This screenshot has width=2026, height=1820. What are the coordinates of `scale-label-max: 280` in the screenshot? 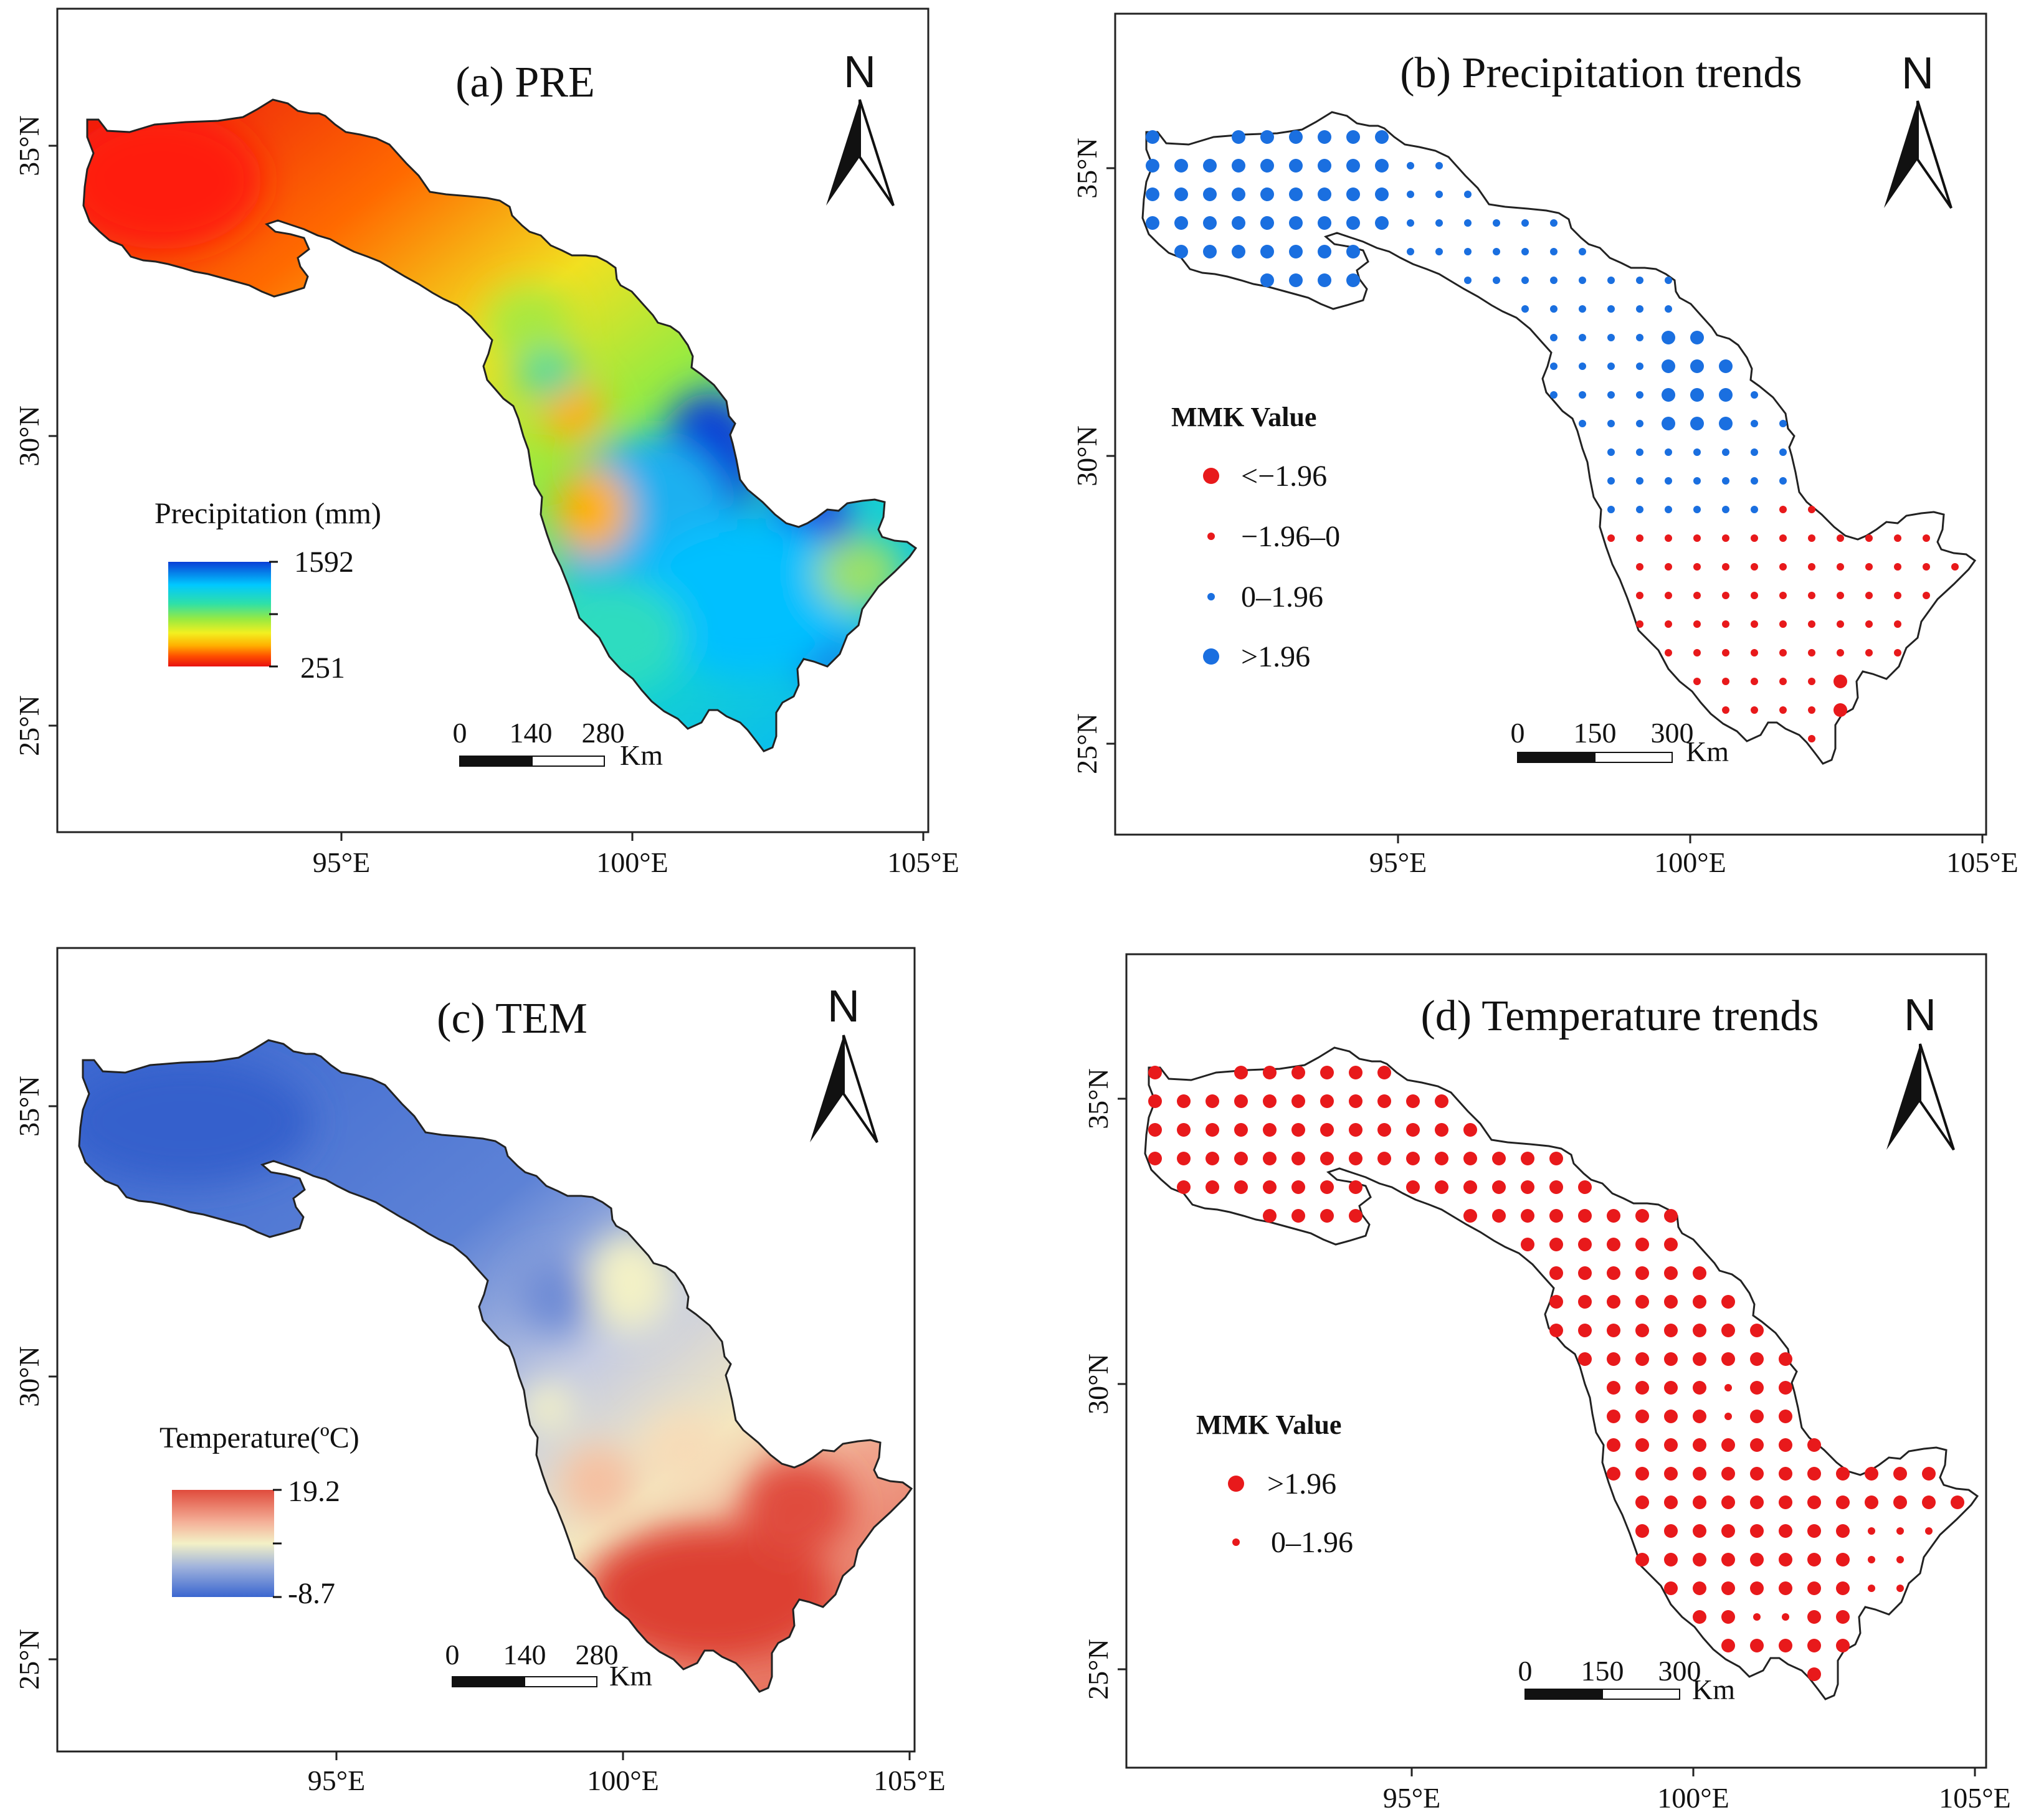 It's located at (597, 1655).